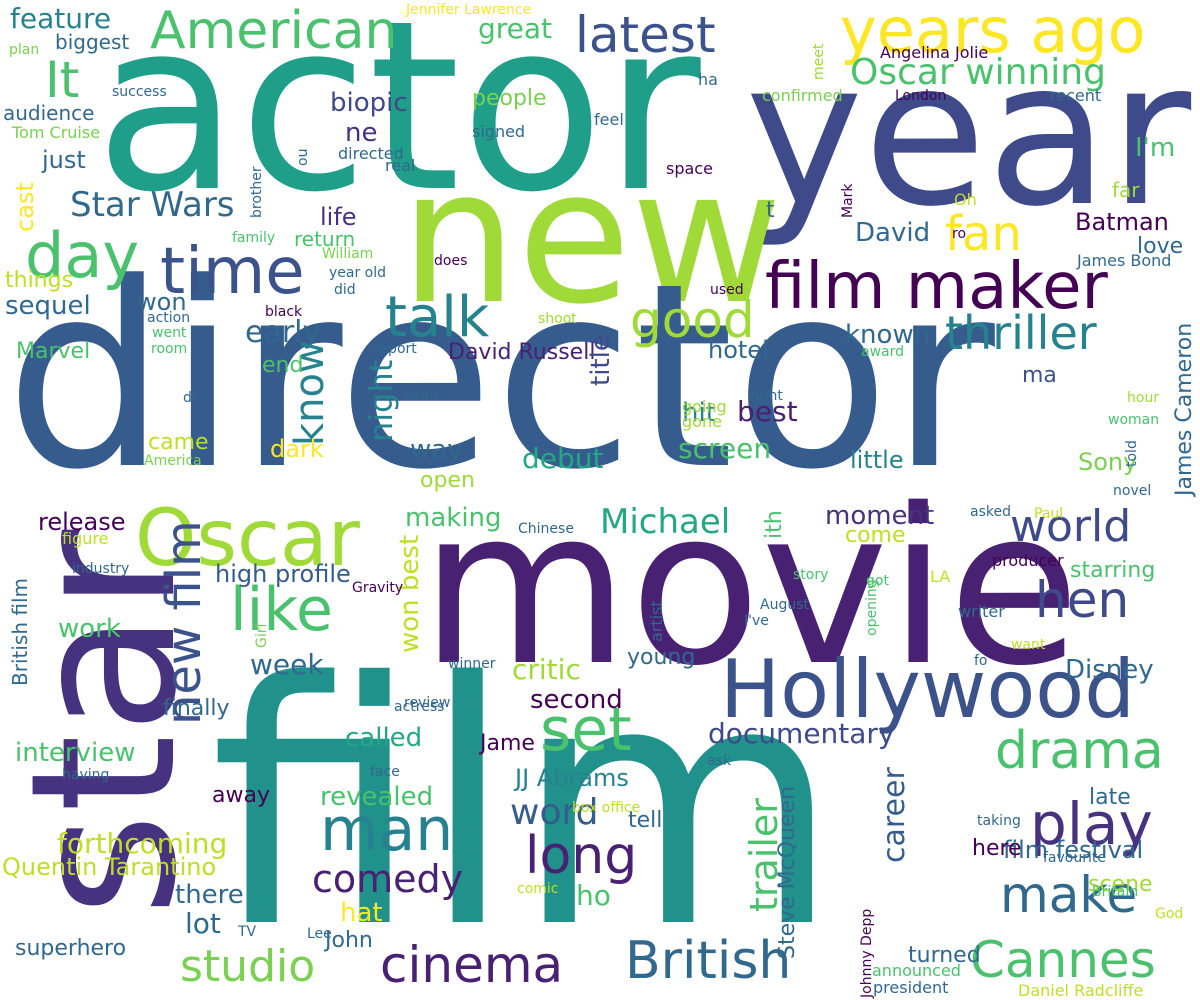  Describe the element at coordinates (867, 953) in the screenshot. I see `cloud-word: Johnny Depp` at that location.